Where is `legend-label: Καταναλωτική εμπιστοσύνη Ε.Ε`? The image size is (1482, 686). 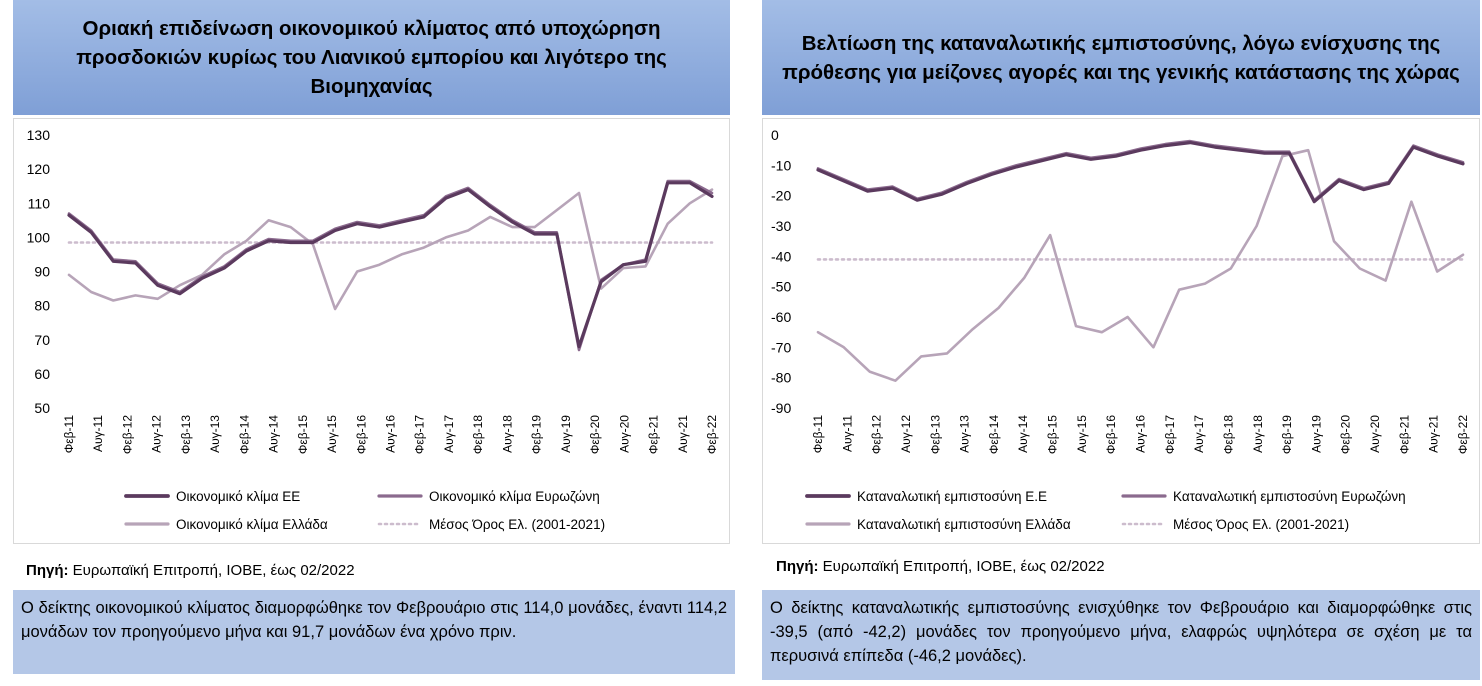
legend-label: Καταναλωτική εμπιστοσύνη Ε.Ε is located at coordinates (952, 496).